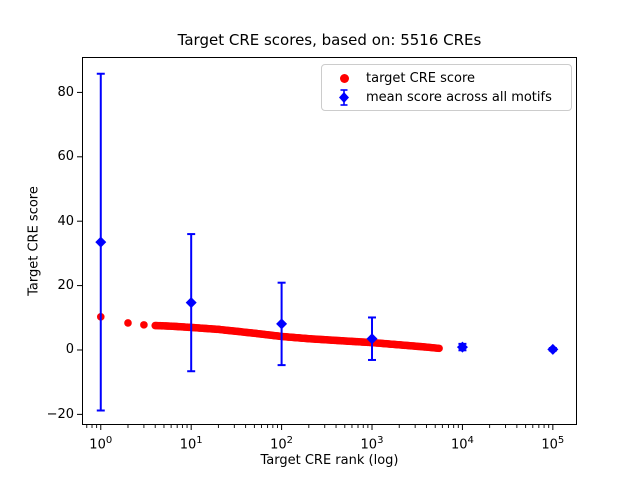  Describe the element at coordinates (329, 40) in the screenshot. I see `chart-title: Target CRE scores, based on: 5516 CREs` at that location.